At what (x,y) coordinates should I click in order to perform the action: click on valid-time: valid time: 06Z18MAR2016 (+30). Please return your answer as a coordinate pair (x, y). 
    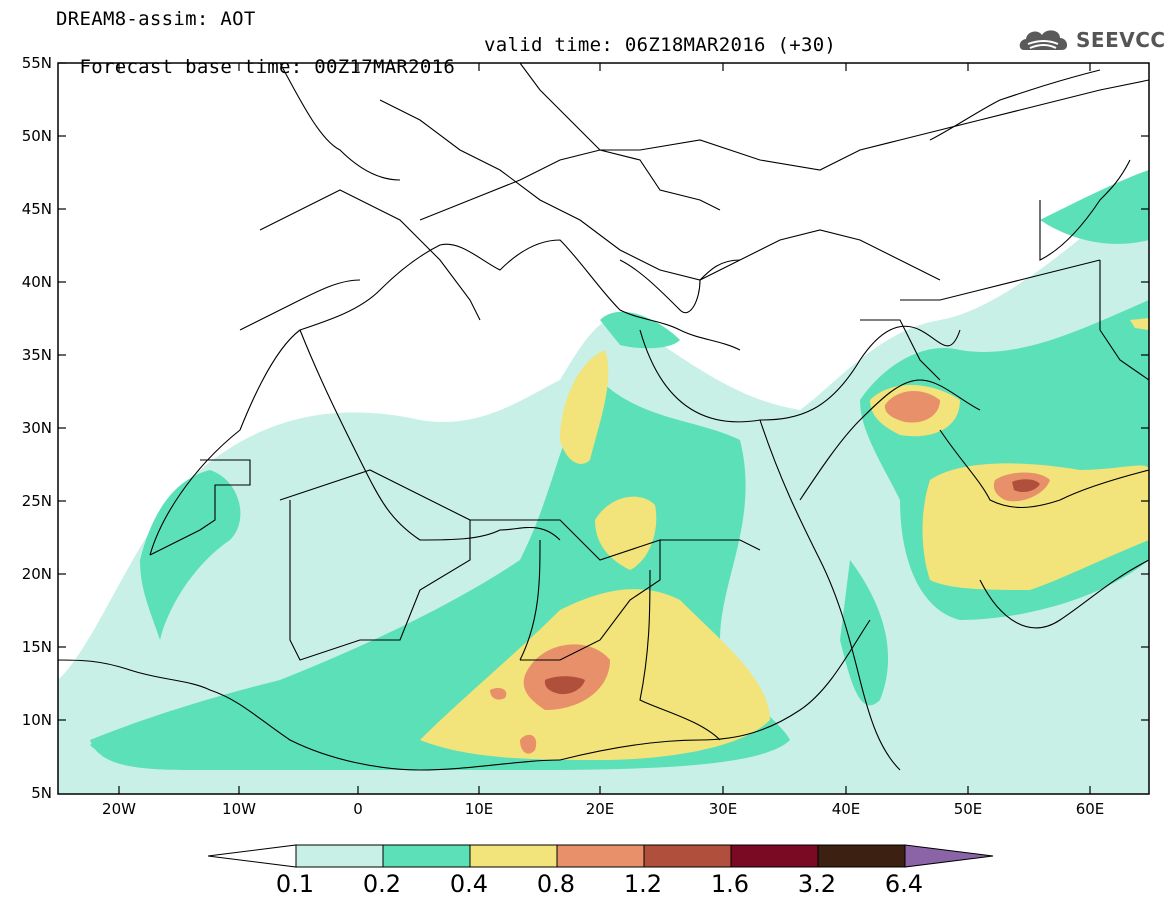
    Looking at the image, I should click on (660, 45).